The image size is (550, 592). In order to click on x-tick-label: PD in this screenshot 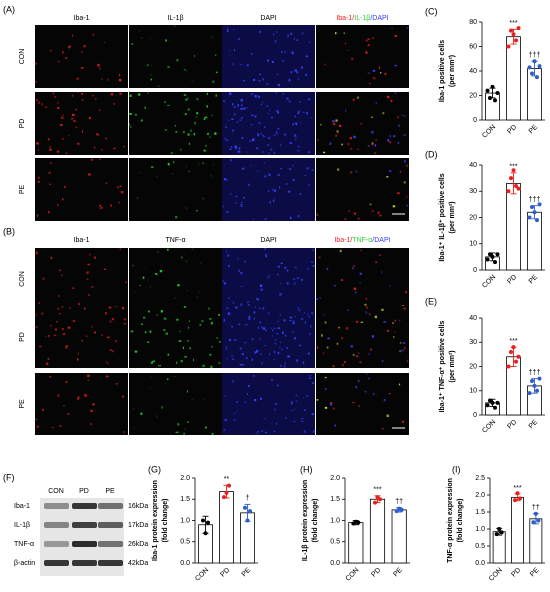, I will do `click(512, 280)`.